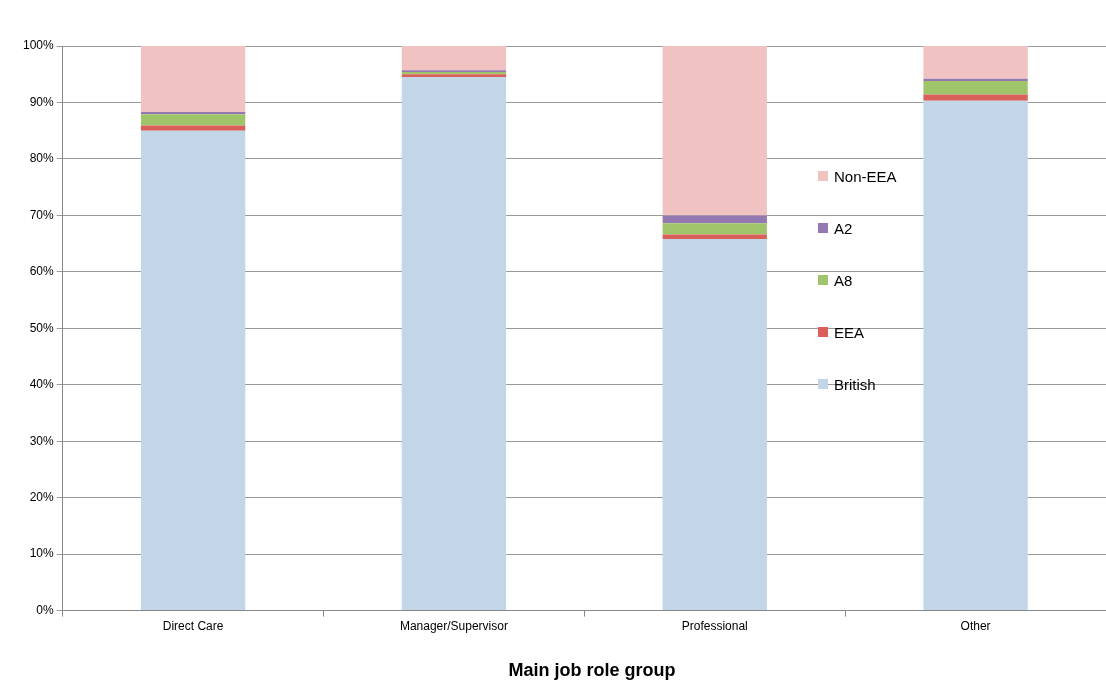 This screenshot has width=1106, height=682. I want to click on x-tick-label: Professional, so click(714, 626).